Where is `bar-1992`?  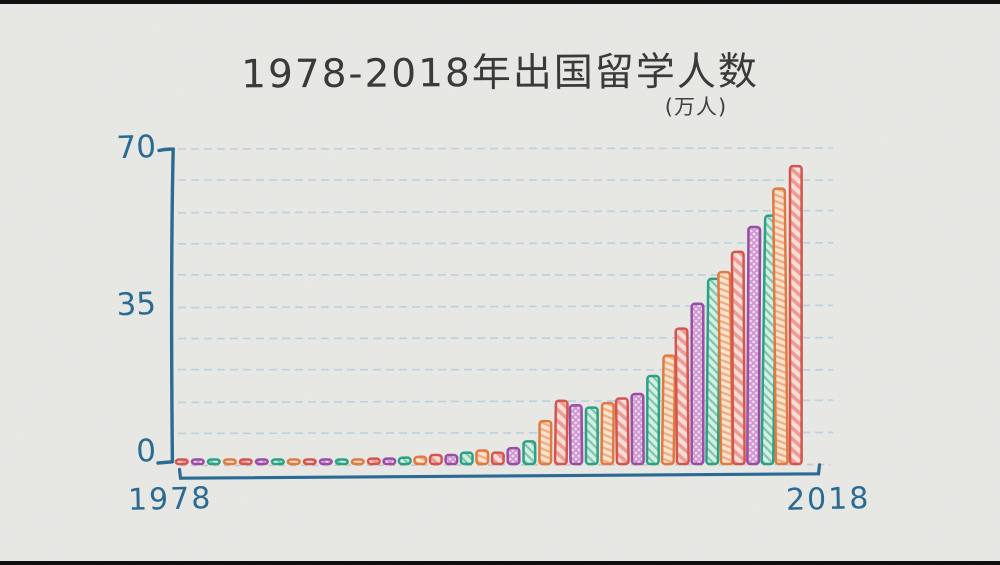
bar-1992 is located at coordinates (404, 461).